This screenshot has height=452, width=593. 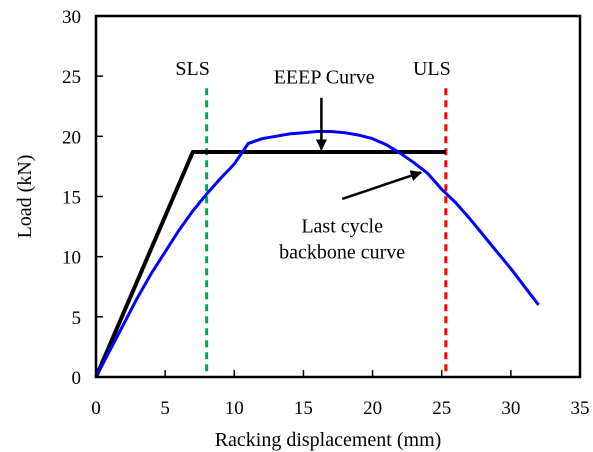 What do you see at coordinates (25, 197) in the screenshot?
I see `y-axis-title: Load (kN)` at bounding box center [25, 197].